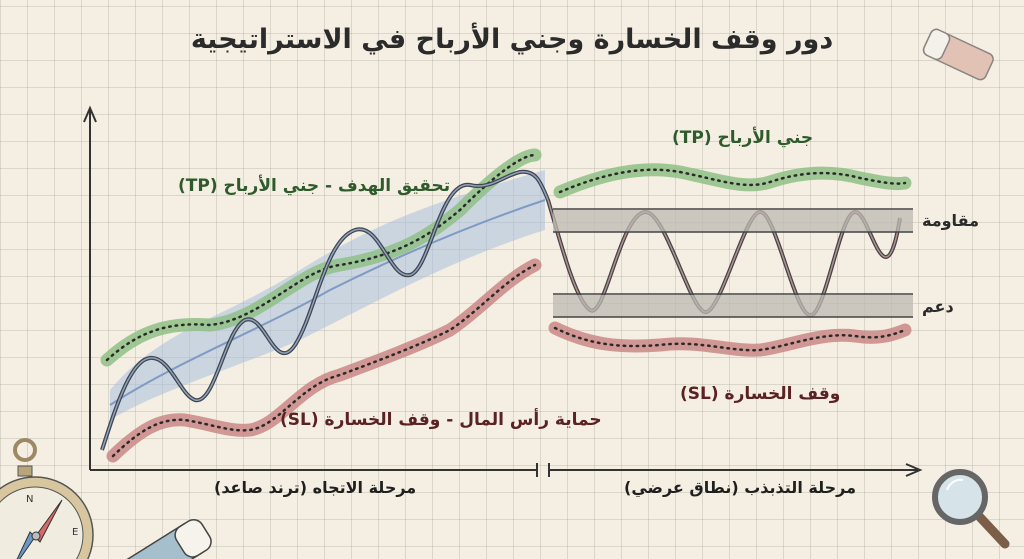 The height and width of the screenshot is (559, 1024). I want to click on compass-icon: N E, so click(47, 498).